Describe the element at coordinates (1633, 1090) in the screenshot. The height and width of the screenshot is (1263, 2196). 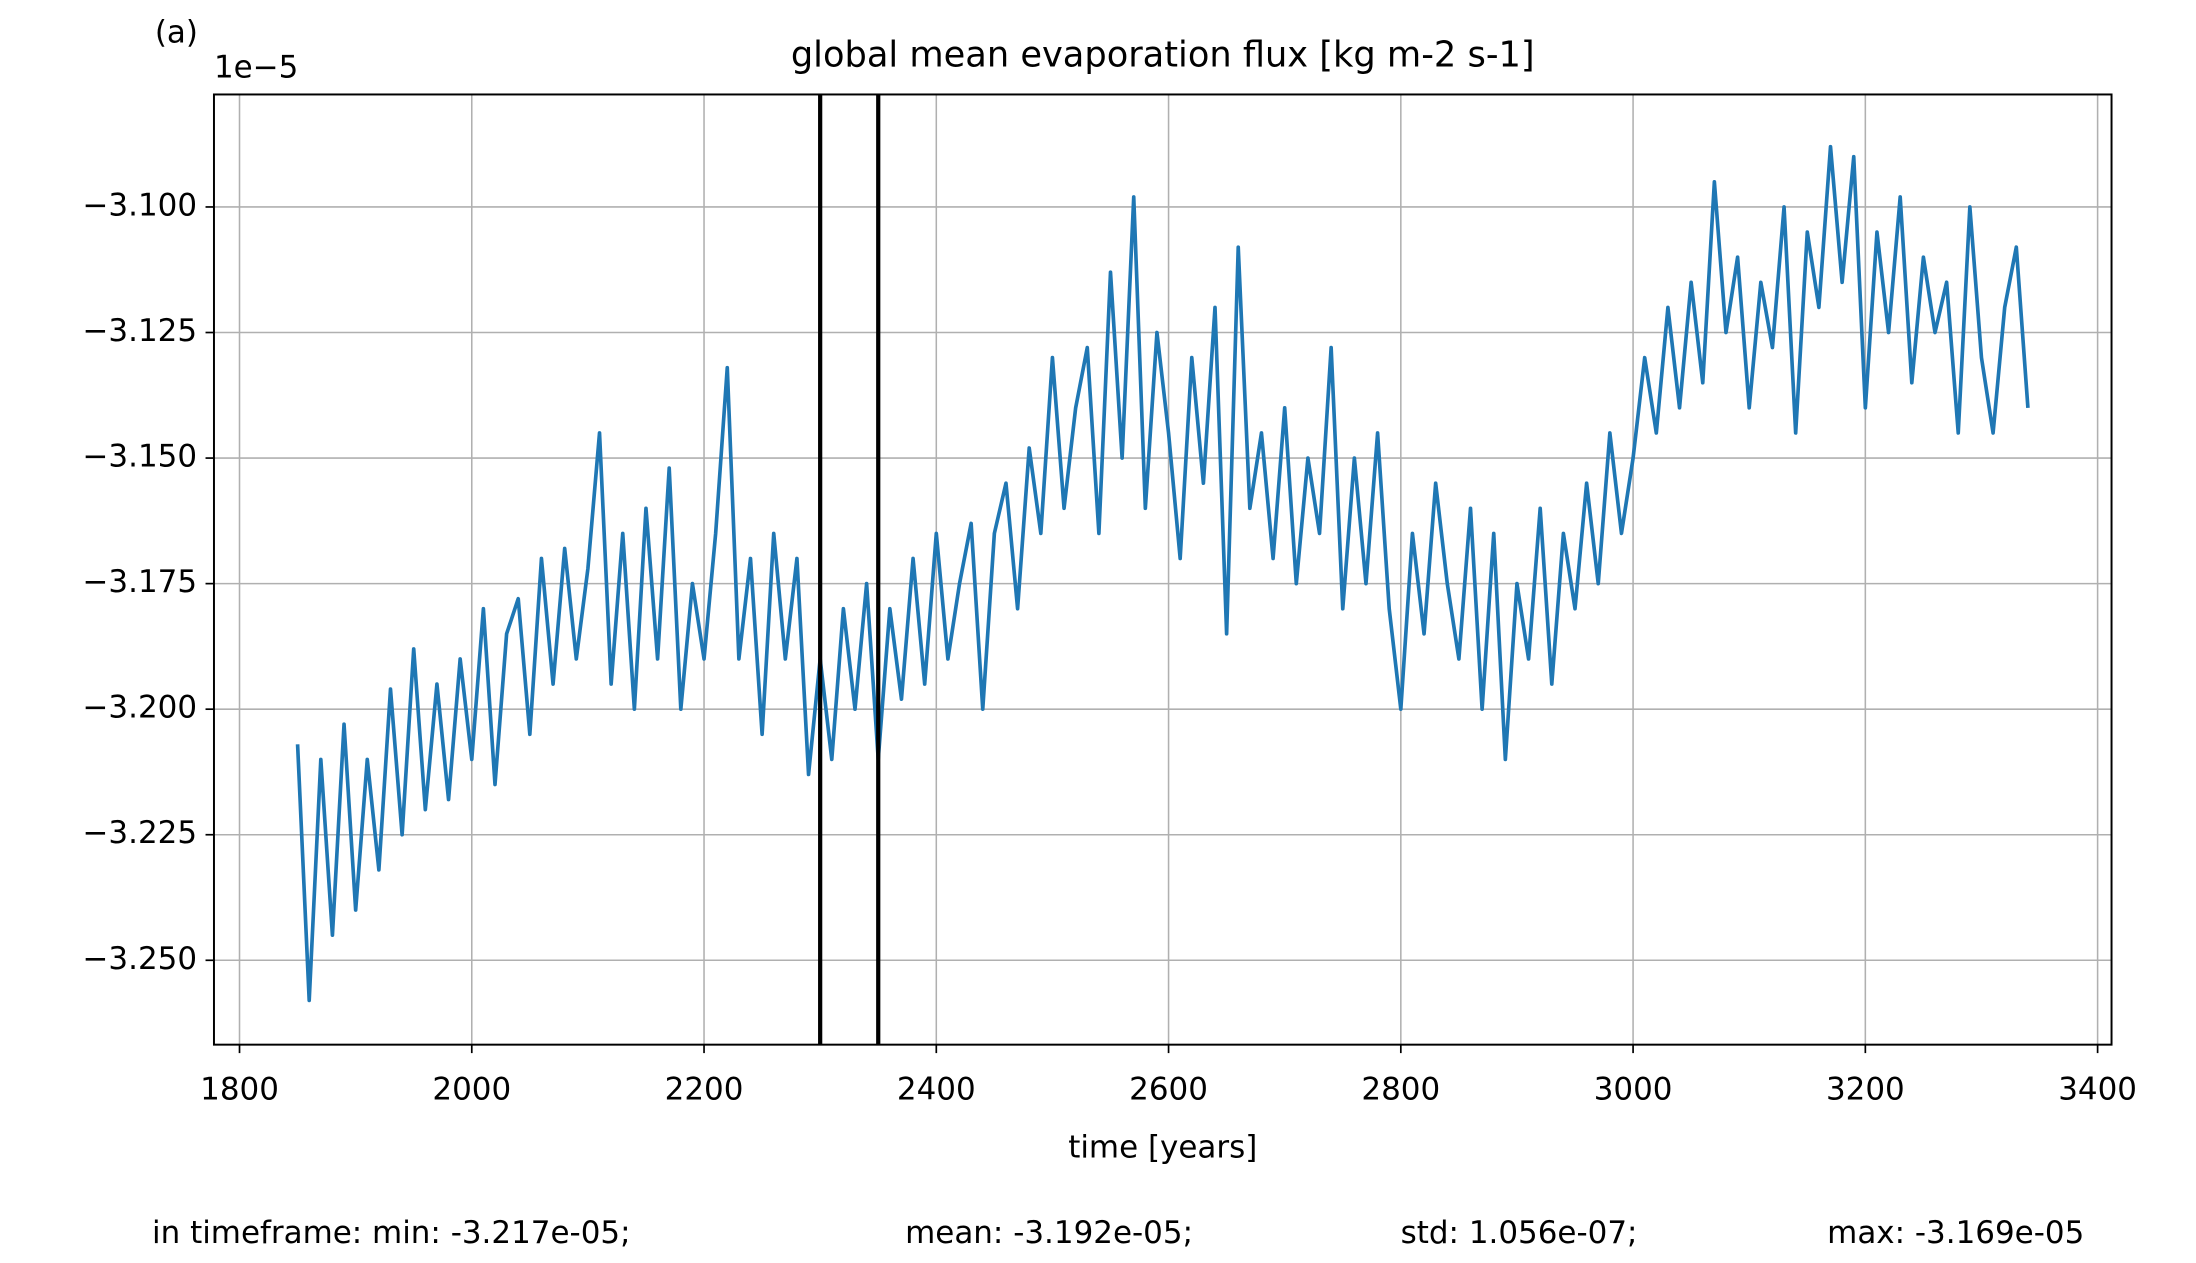
I see `x-tick-label: 3000` at that location.